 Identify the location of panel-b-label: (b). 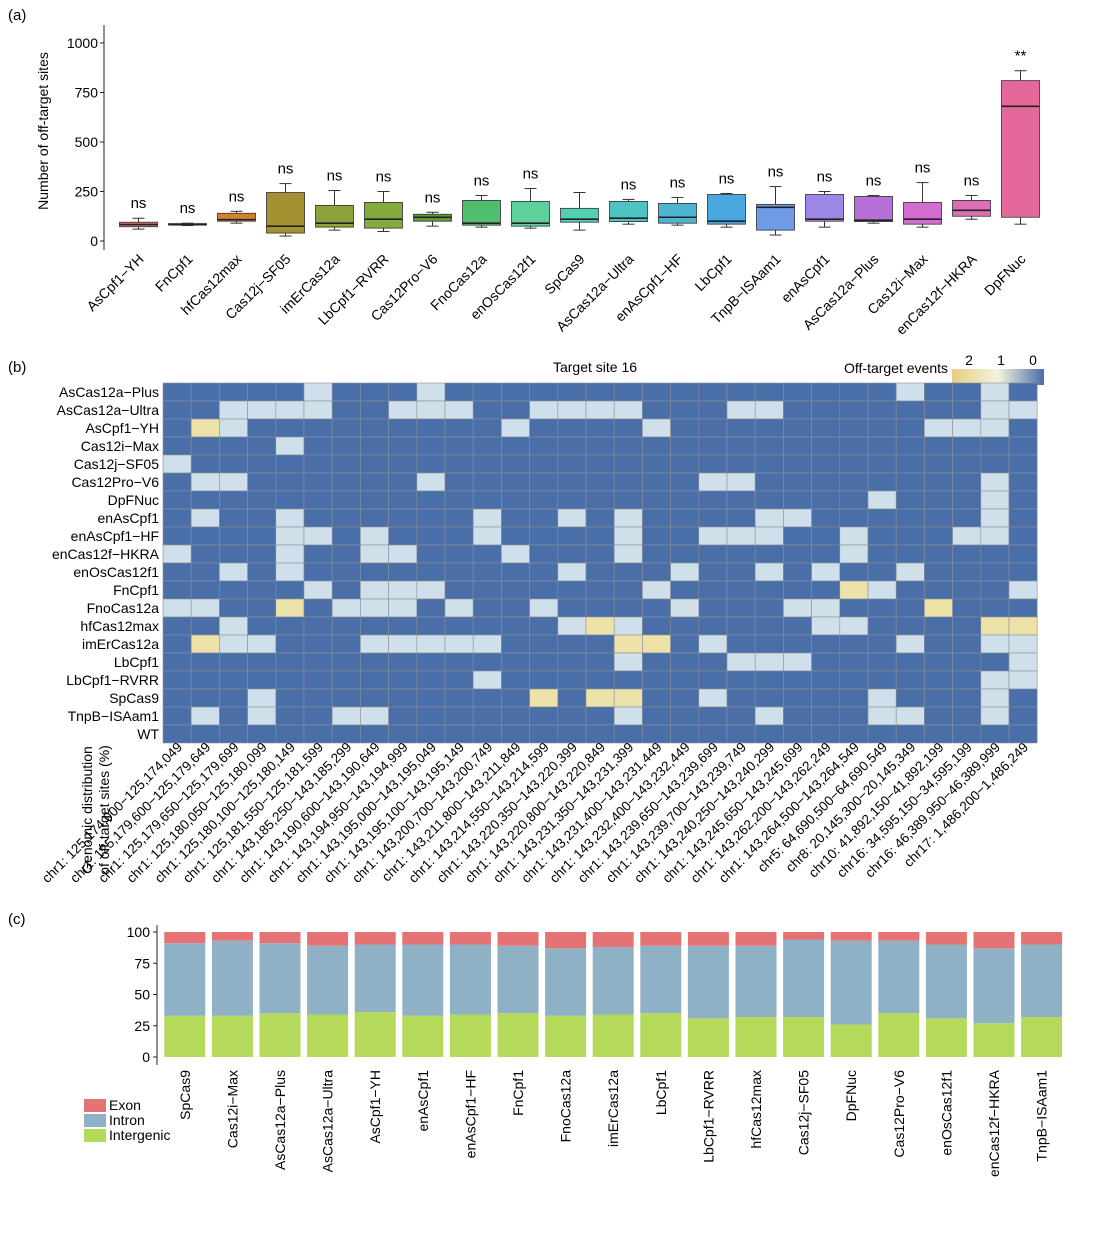
(17, 367).